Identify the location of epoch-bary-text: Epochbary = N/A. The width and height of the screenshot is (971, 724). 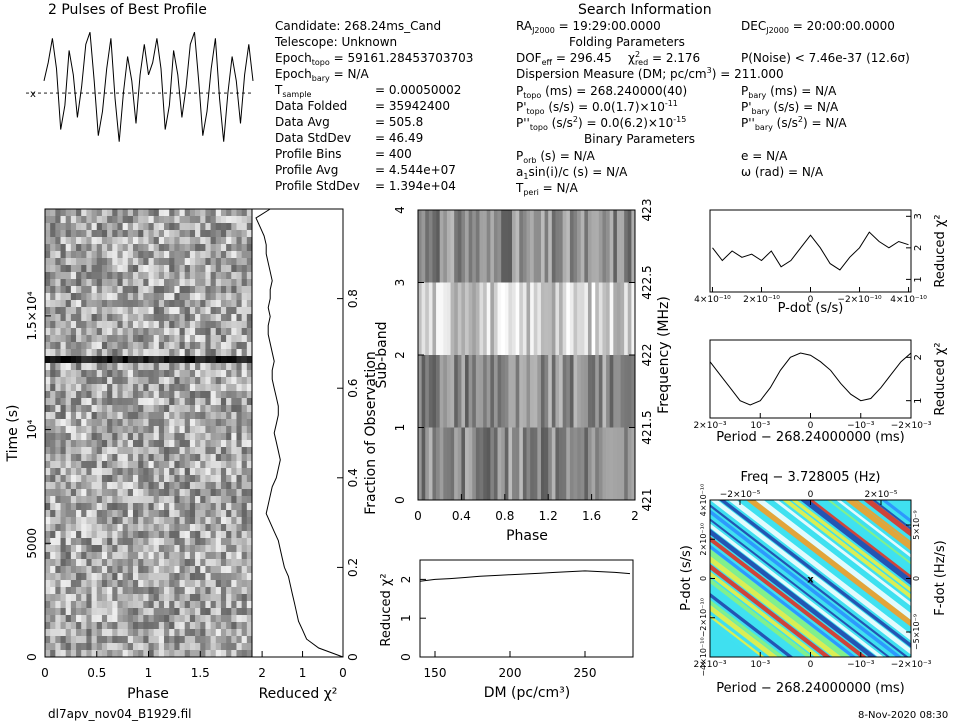
(322, 75).